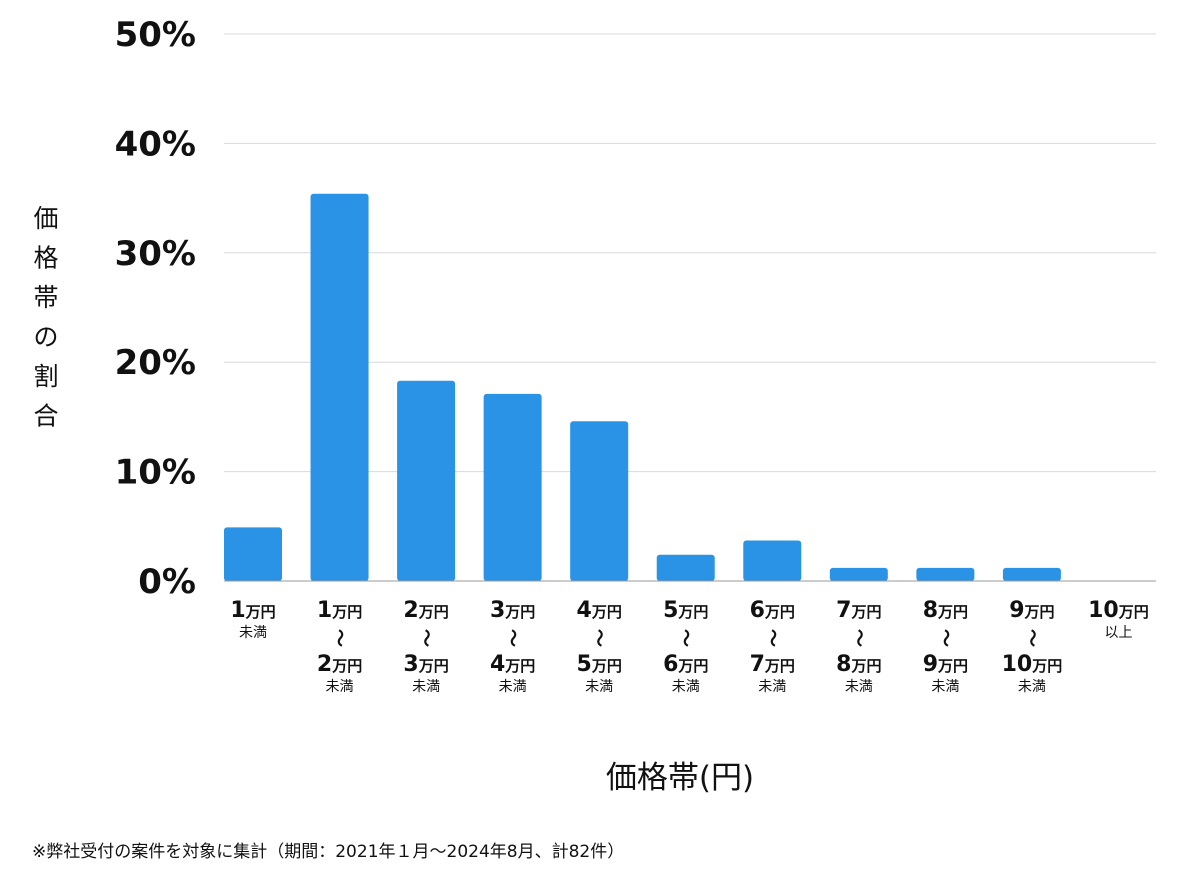  I want to click on y-tick-label: 20%, so click(155, 363).